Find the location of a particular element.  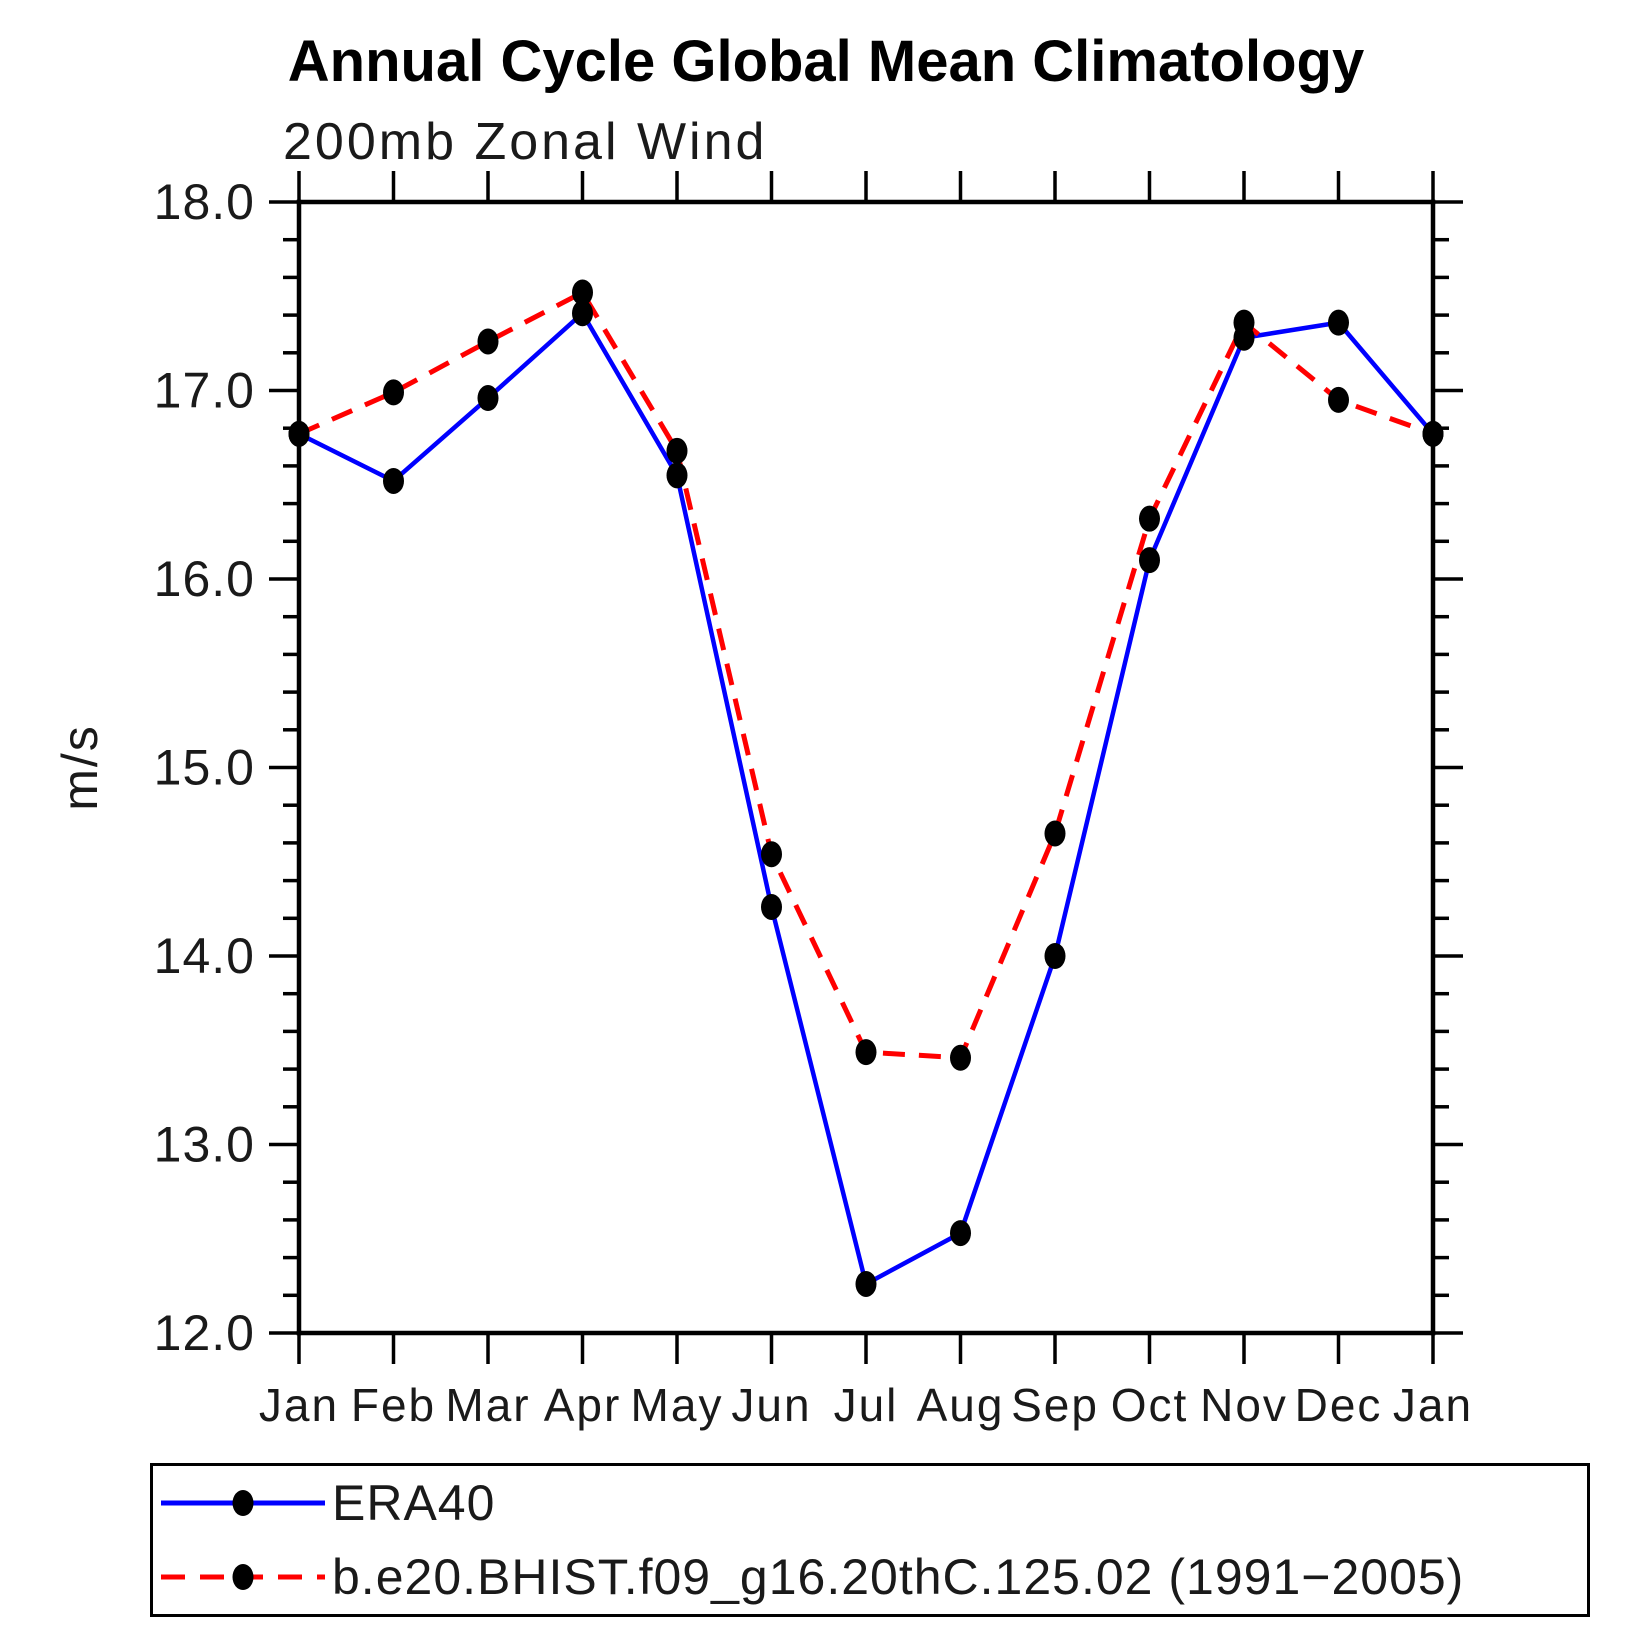

y-tick-label: 15.0 is located at coordinates (204, 768).